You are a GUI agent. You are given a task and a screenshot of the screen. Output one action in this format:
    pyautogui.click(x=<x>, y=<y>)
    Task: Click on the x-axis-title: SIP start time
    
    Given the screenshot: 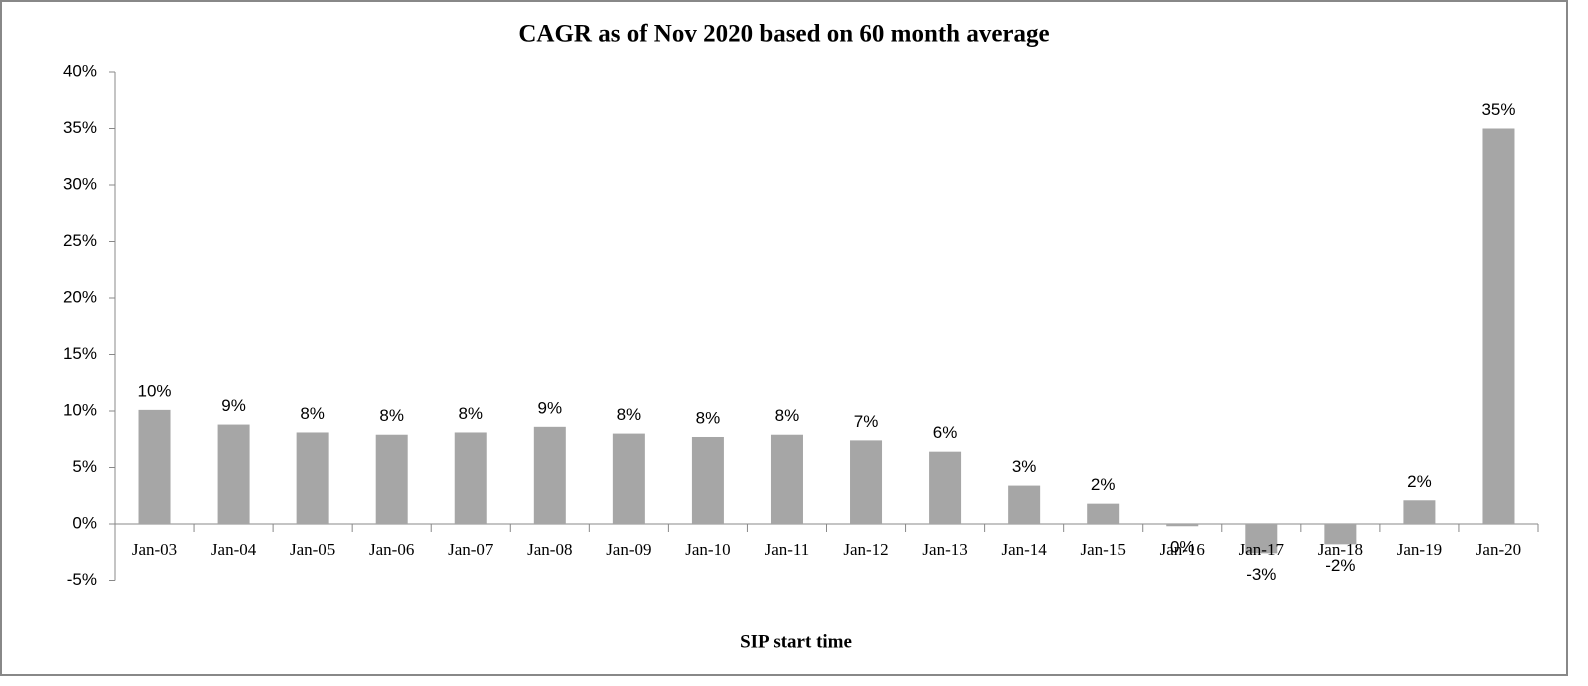 What is the action you would take?
    pyautogui.click(x=796, y=641)
    